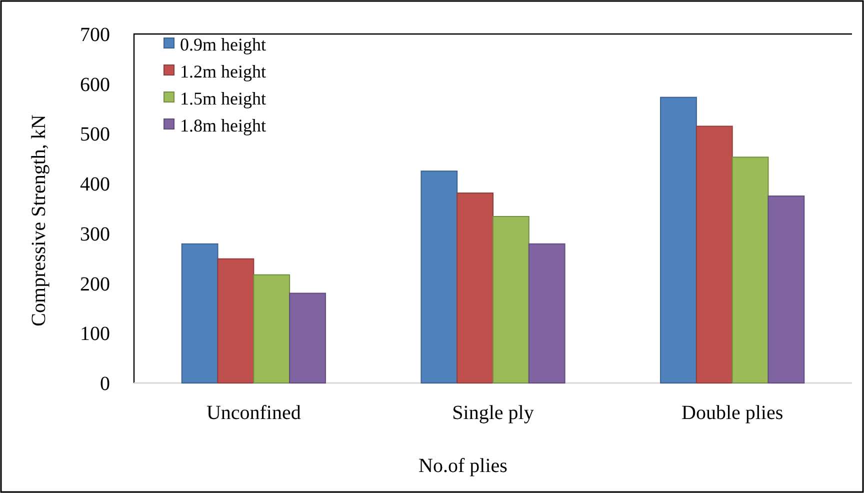 The height and width of the screenshot is (493, 864). I want to click on legend-label: 0.9m height, so click(223, 44).